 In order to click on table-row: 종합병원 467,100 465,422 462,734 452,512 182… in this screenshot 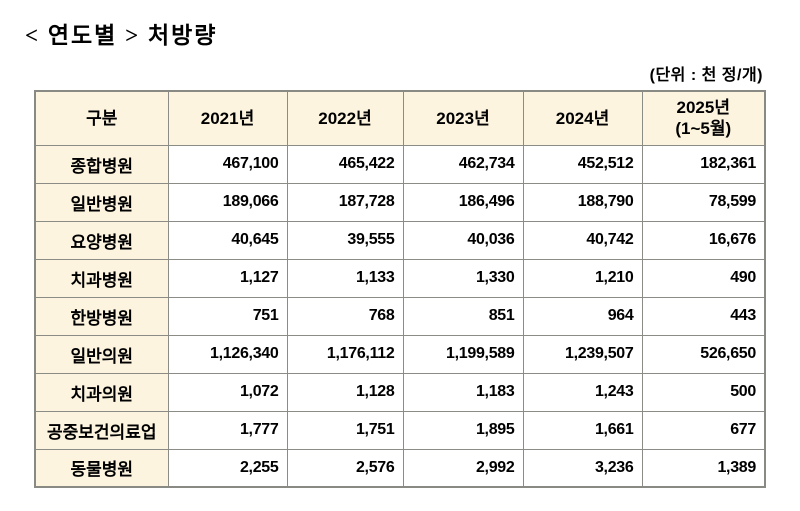, I will do `click(400, 164)`.